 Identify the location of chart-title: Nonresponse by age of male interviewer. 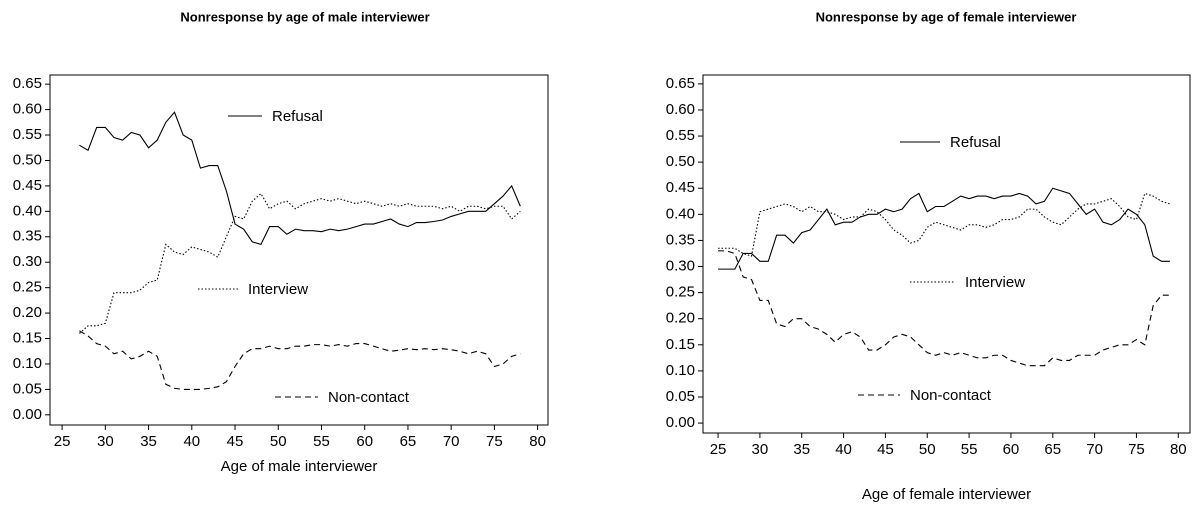
(304, 16).